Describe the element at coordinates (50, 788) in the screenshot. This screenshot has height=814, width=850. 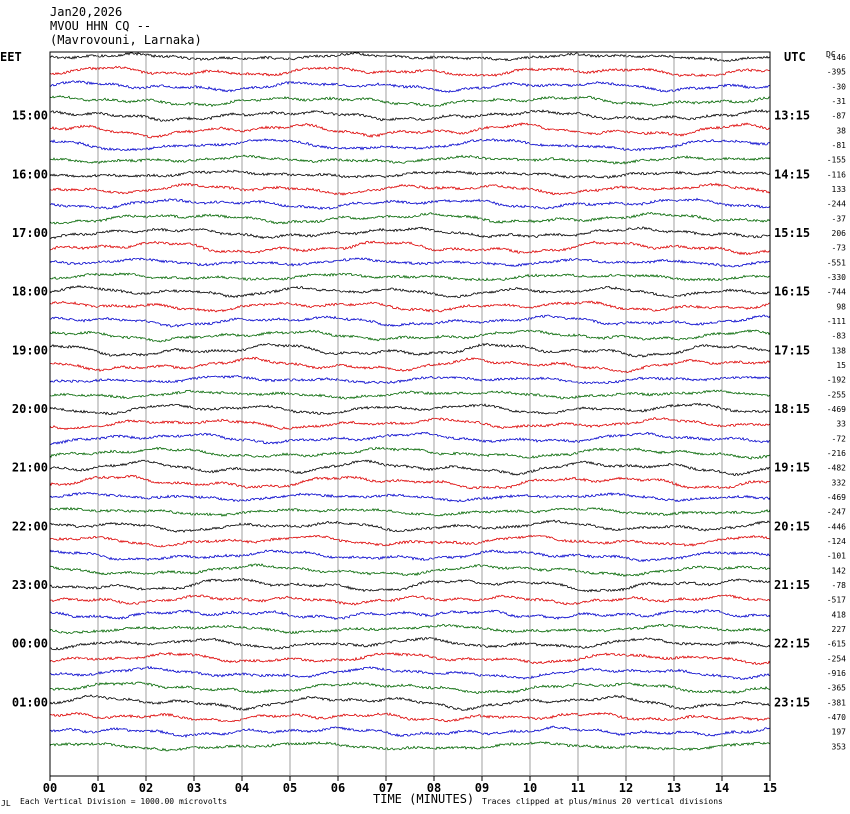
I see `x-tick-label-00: 00` at that location.